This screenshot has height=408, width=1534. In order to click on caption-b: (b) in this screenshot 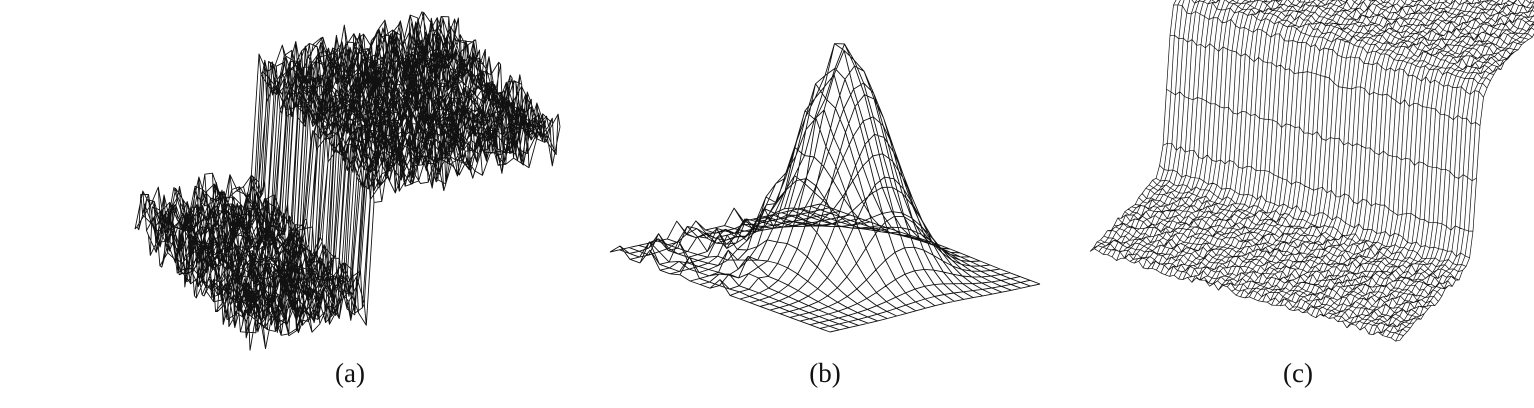, I will do `click(825, 373)`.